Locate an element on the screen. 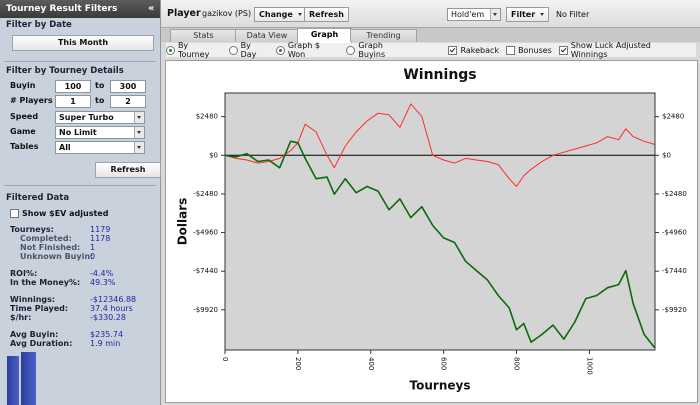 The height and width of the screenshot is (405, 700). stat-value: 1179 is located at coordinates (100, 229).